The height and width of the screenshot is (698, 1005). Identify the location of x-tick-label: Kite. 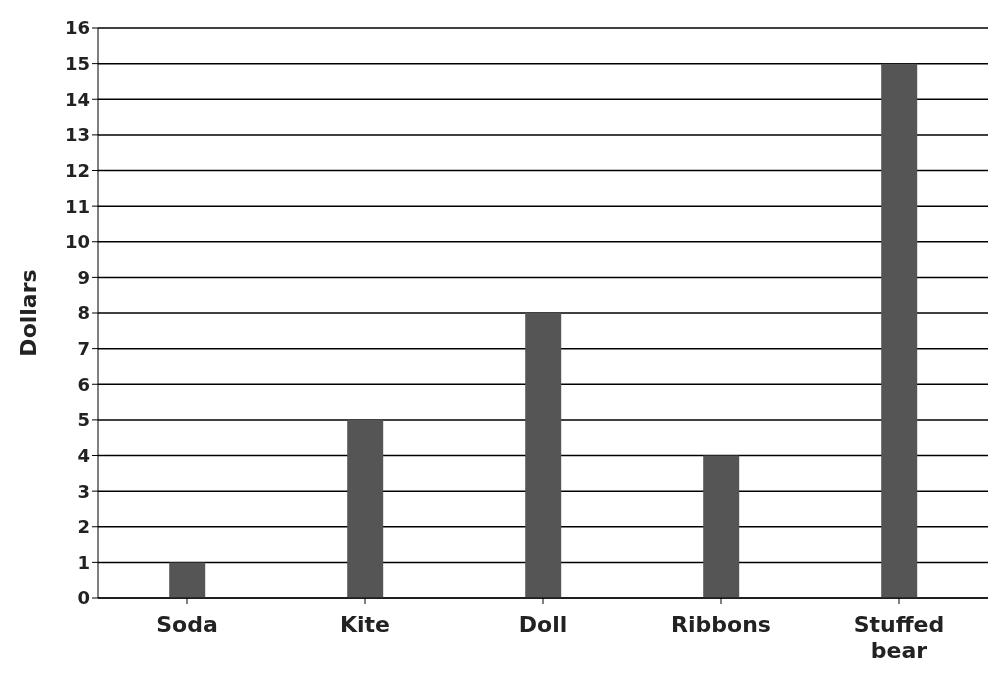
(365, 624).